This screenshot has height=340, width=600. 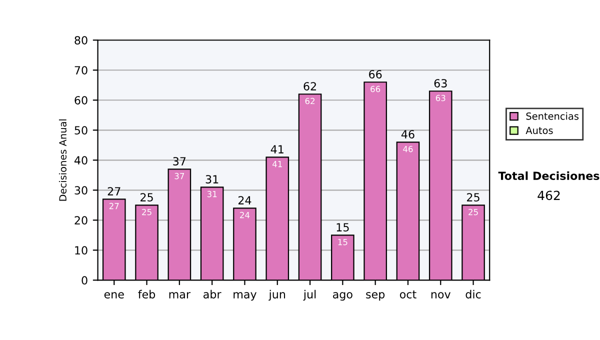 What do you see at coordinates (549, 195) in the screenshot?
I see `text: 462` at bounding box center [549, 195].